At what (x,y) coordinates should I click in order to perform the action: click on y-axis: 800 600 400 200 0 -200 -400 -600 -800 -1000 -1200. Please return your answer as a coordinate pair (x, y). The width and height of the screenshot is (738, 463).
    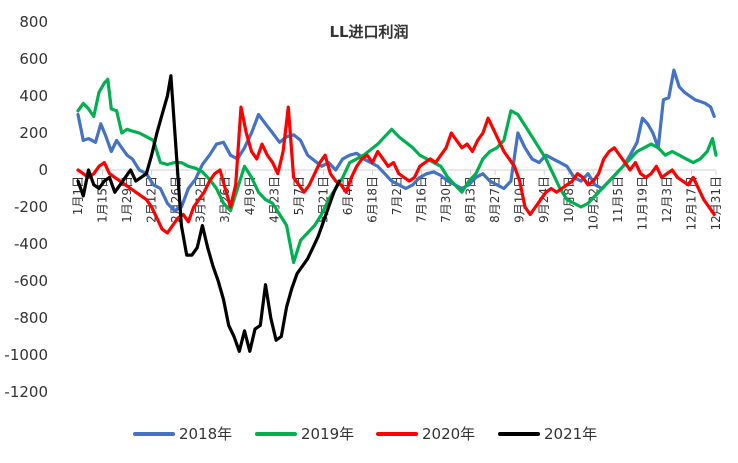
    Looking at the image, I should click on (26, 207).